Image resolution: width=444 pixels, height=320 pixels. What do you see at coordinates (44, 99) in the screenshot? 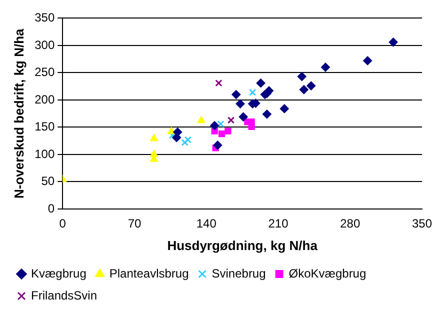
I see `y-tick-label: 200` at bounding box center [44, 99].